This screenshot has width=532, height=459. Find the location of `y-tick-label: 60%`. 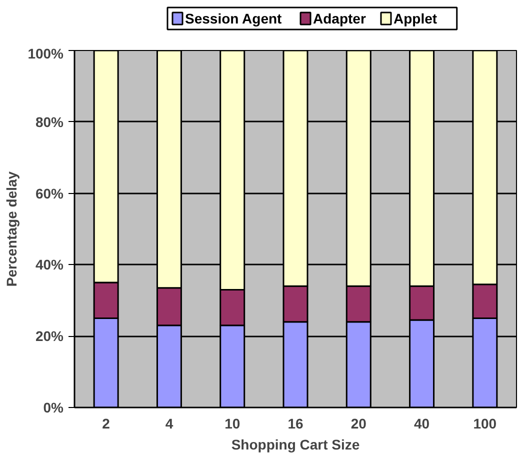

y-tick-label: 60% is located at coordinates (49, 193).